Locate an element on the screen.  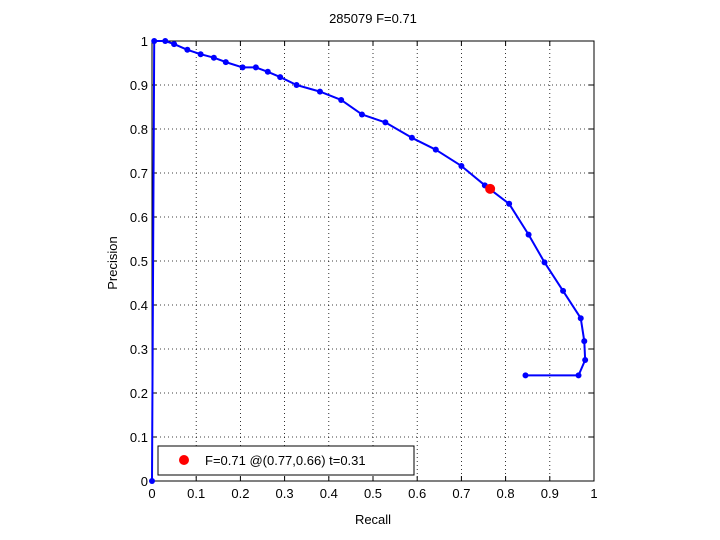
y-axis-label: Precision is located at coordinates (112, 262).